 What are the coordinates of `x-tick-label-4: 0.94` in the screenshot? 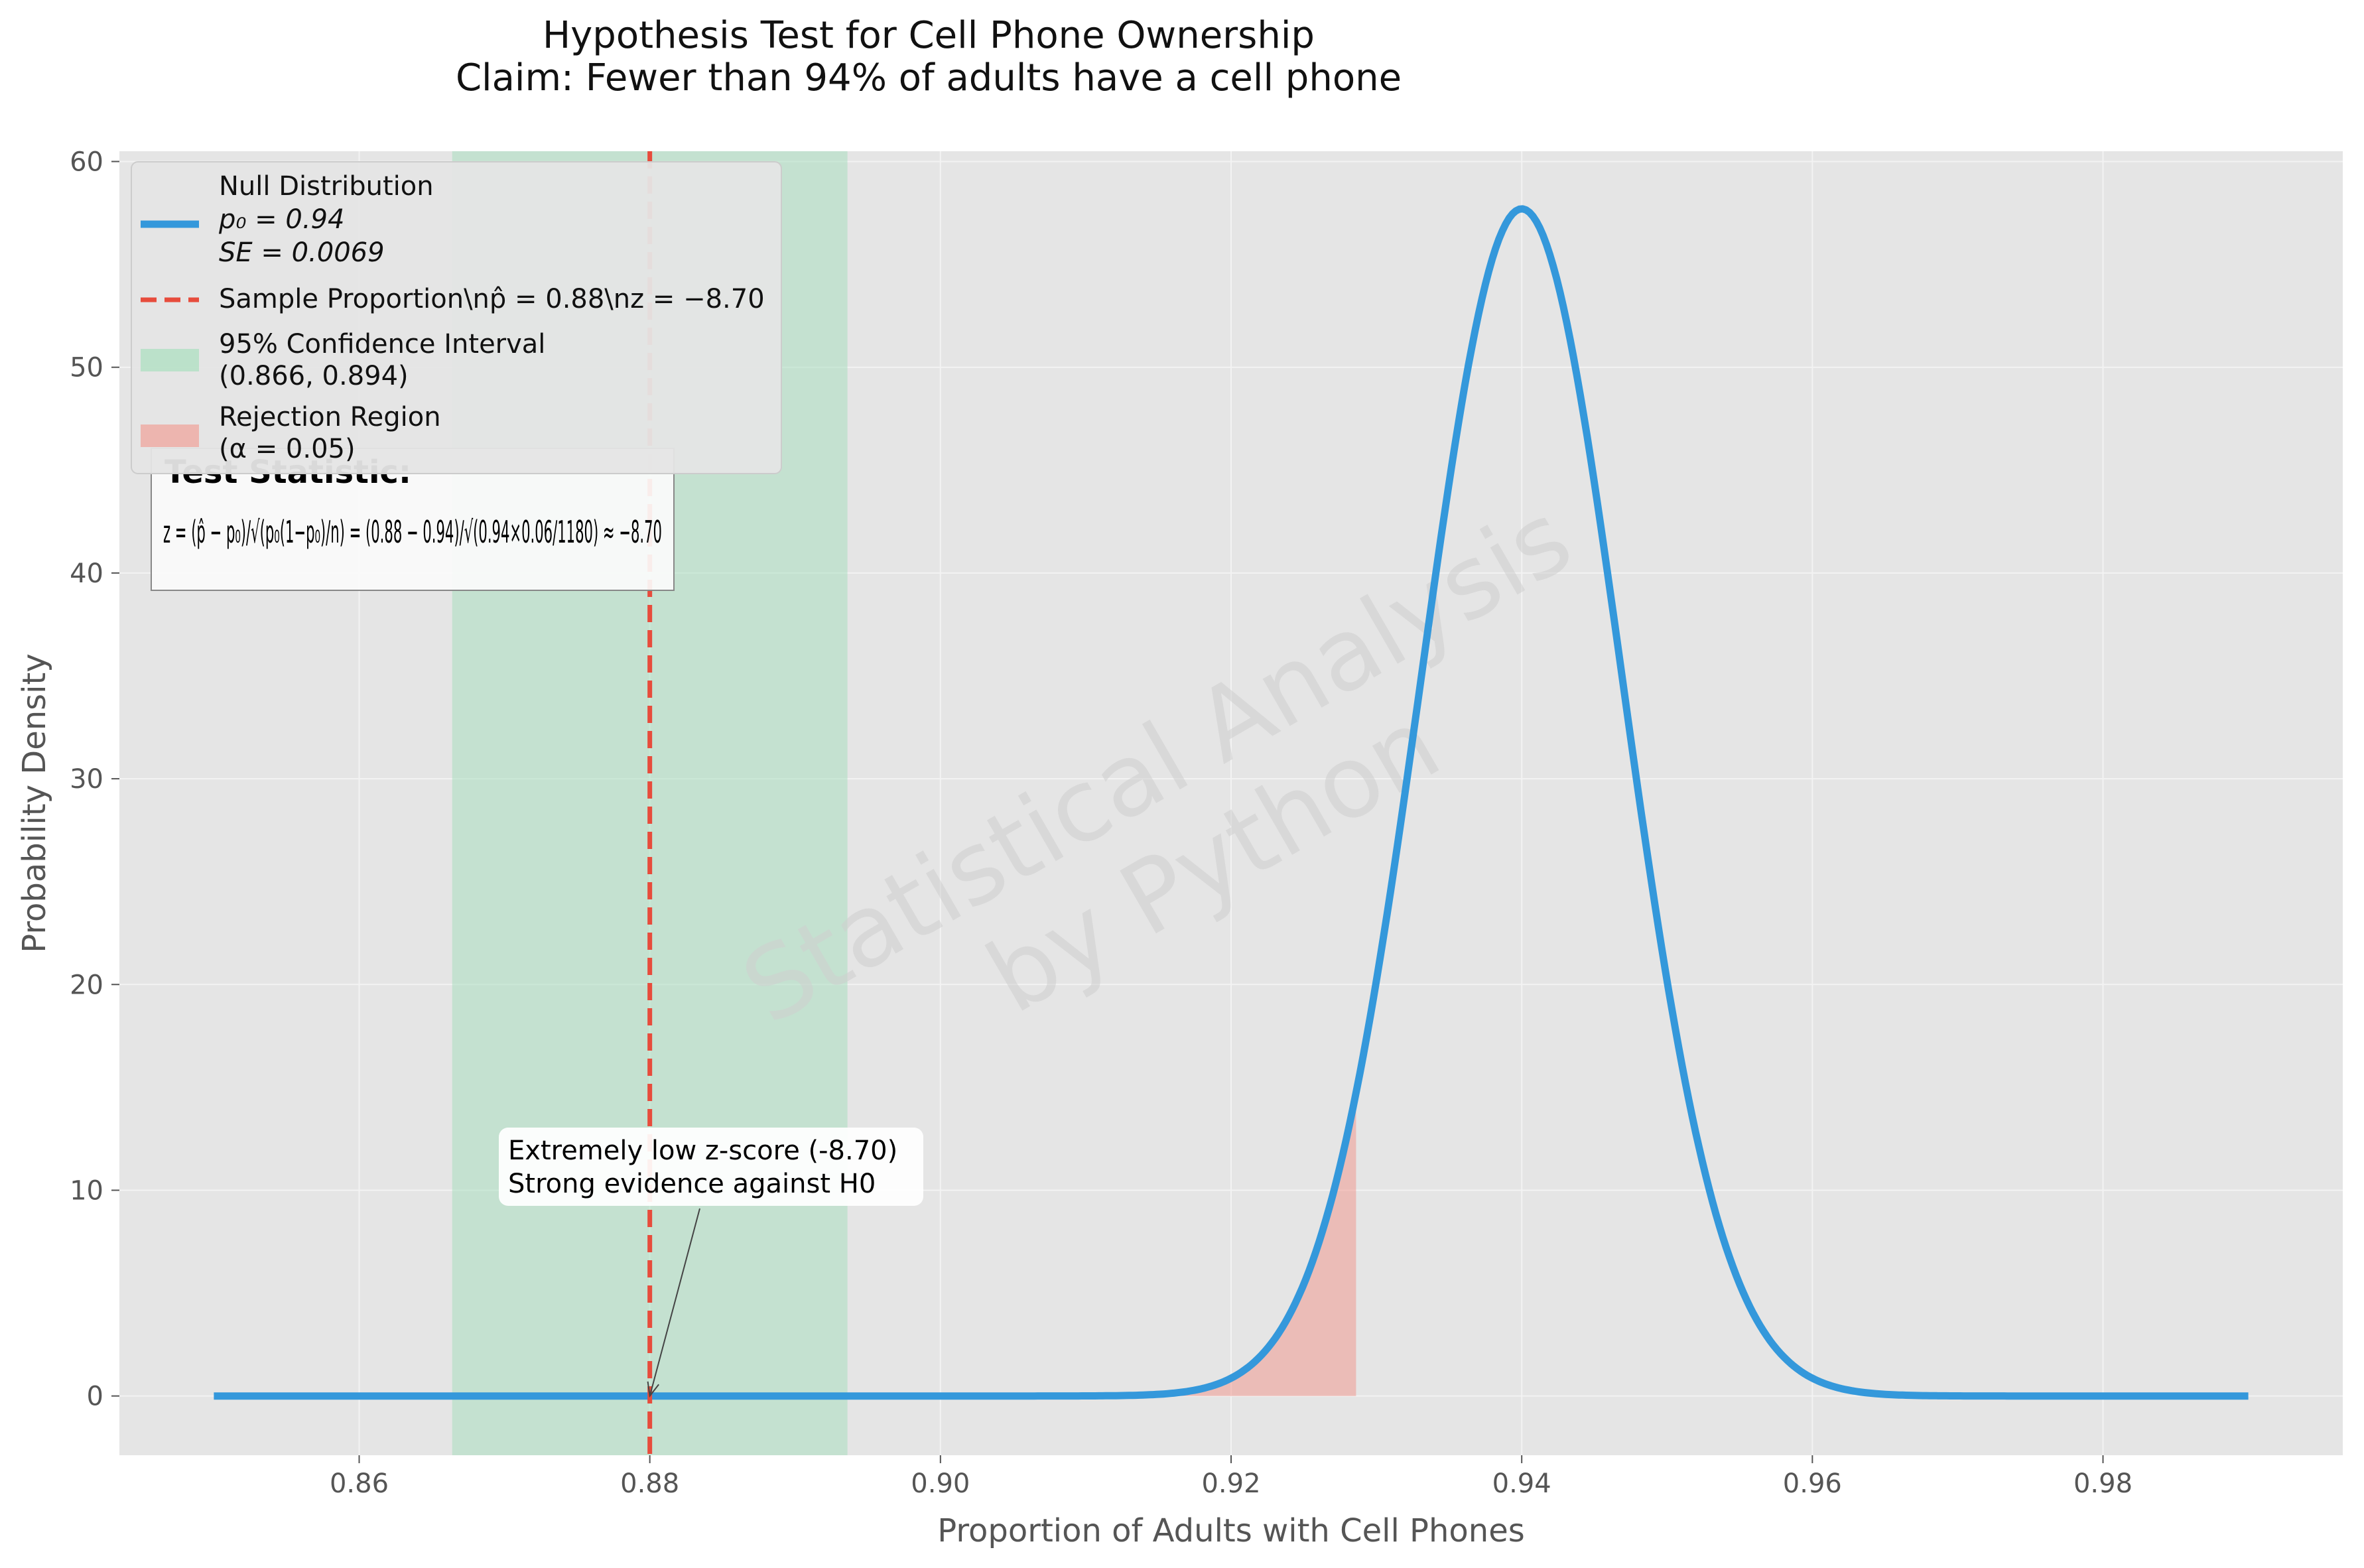 It's located at (1521, 1484).